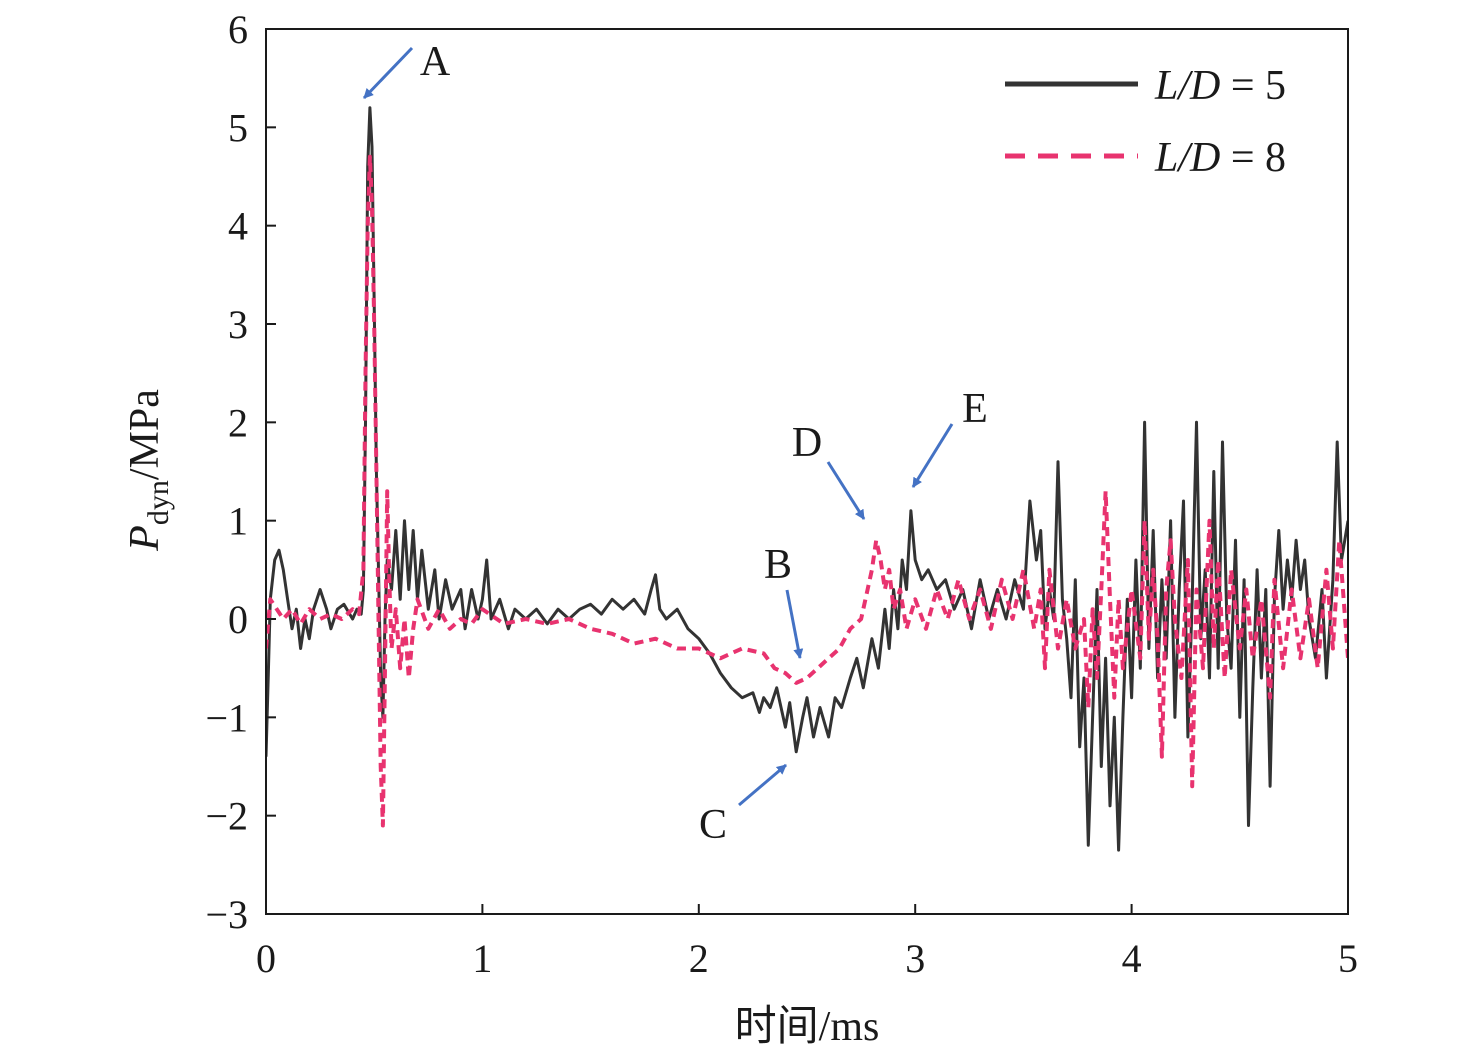 The image size is (1476, 1057). What do you see at coordinates (807, 443) in the screenshot?
I see `annotation-label-d: D` at bounding box center [807, 443].